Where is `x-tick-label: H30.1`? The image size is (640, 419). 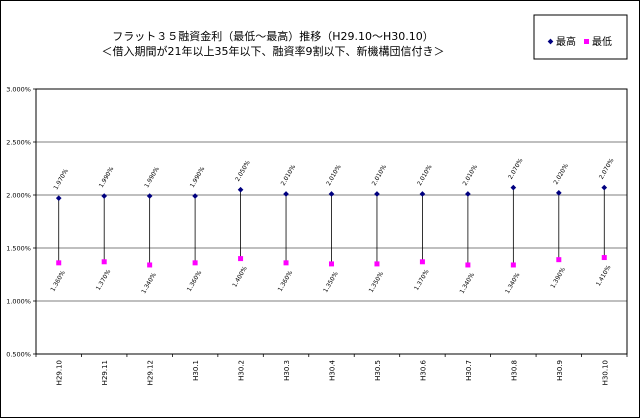
x-tick-label: H30.1 is located at coordinates (196, 370).